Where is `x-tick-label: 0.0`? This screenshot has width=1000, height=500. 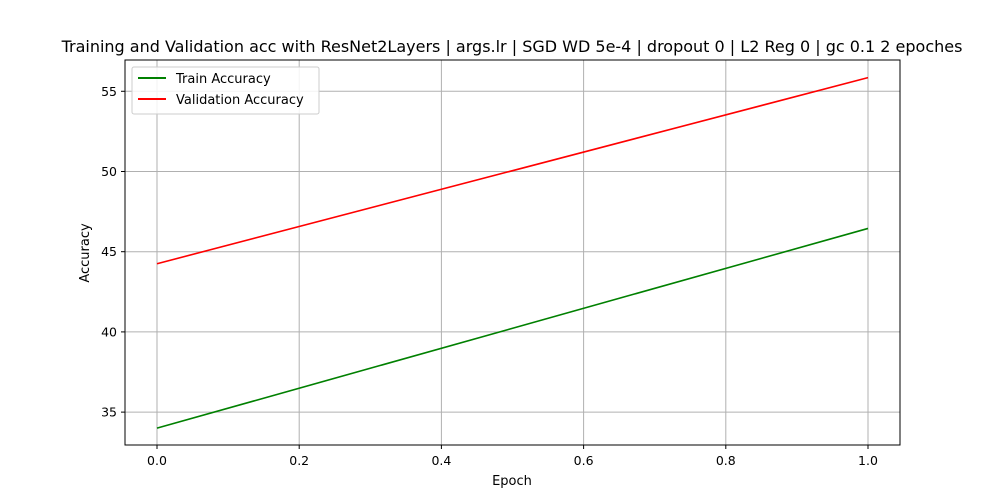
x-tick-label: 0.0 is located at coordinates (157, 460).